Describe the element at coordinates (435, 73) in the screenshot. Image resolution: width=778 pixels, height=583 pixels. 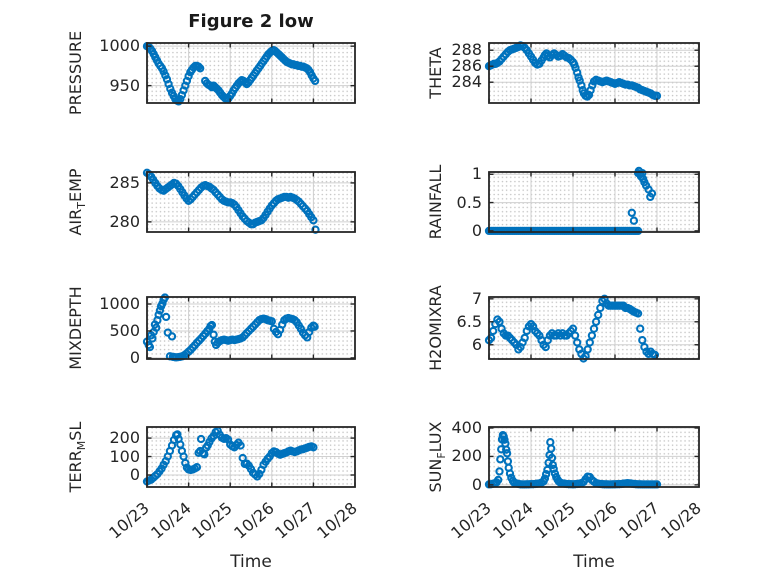
I see `y-axis-label: THETA` at that location.